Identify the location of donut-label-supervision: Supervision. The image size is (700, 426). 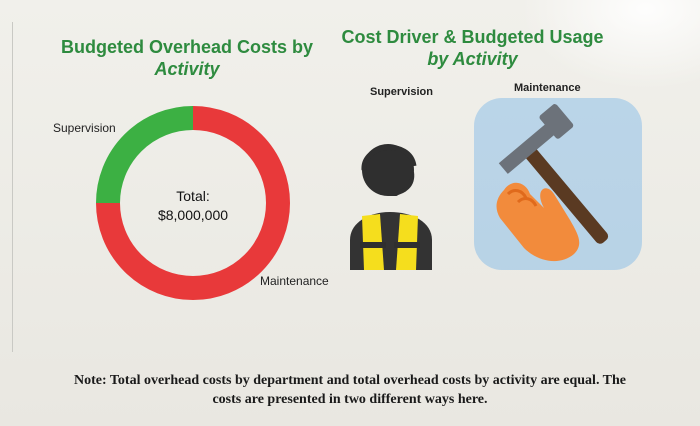
(84, 128).